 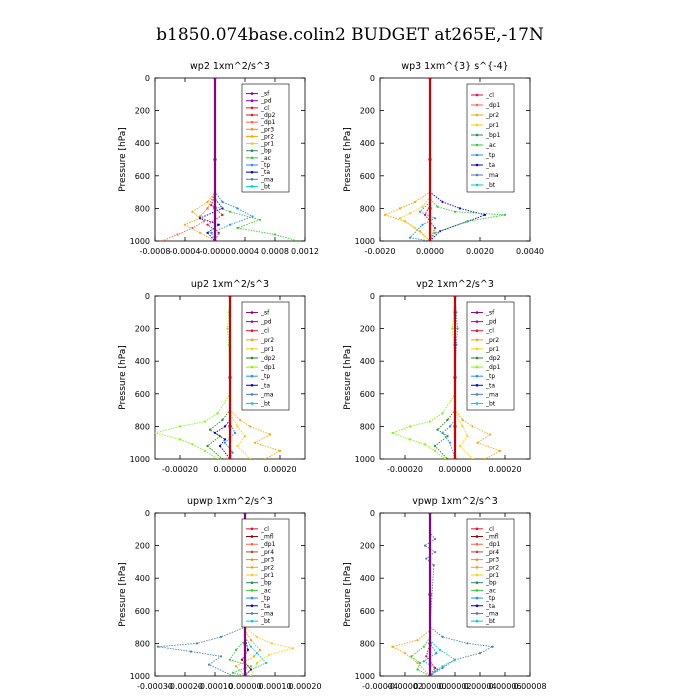 What do you see at coordinates (147, 513) in the screenshot?
I see `y-tick-label: 0` at bounding box center [147, 513].